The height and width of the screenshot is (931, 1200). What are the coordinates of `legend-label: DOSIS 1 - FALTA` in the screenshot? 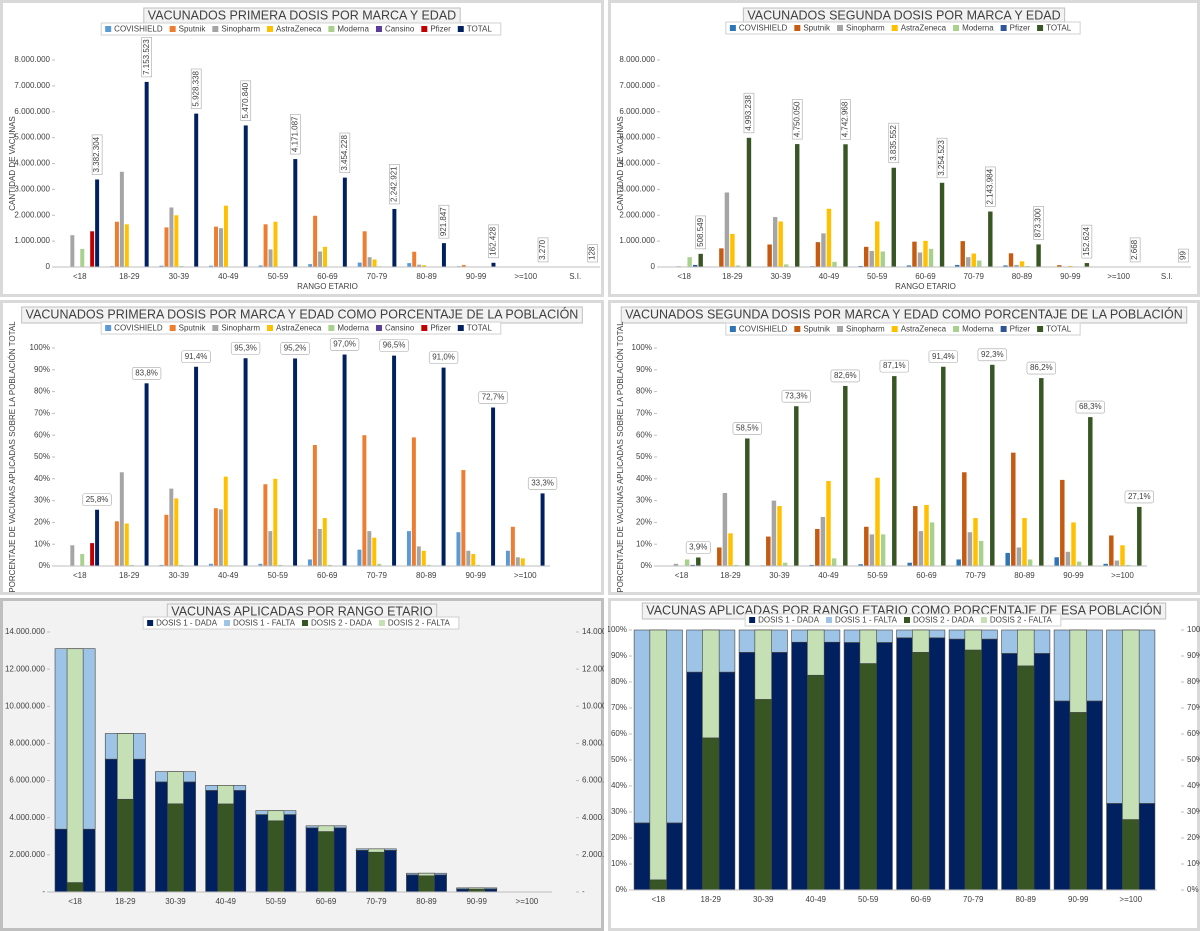 It's located at (264, 623).